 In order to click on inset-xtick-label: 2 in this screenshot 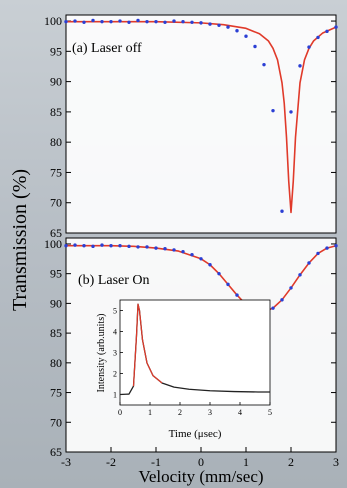, I will do `click(180, 412)`.